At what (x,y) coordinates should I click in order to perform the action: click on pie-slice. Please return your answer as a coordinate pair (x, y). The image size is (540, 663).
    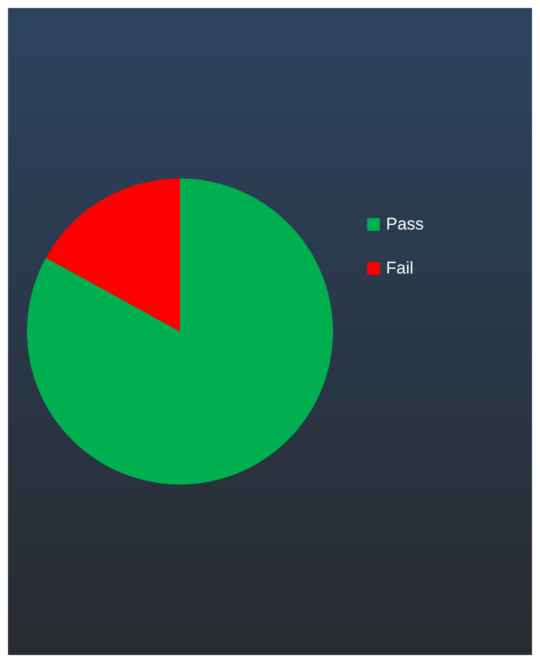
    Looking at the image, I should click on (113, 255).